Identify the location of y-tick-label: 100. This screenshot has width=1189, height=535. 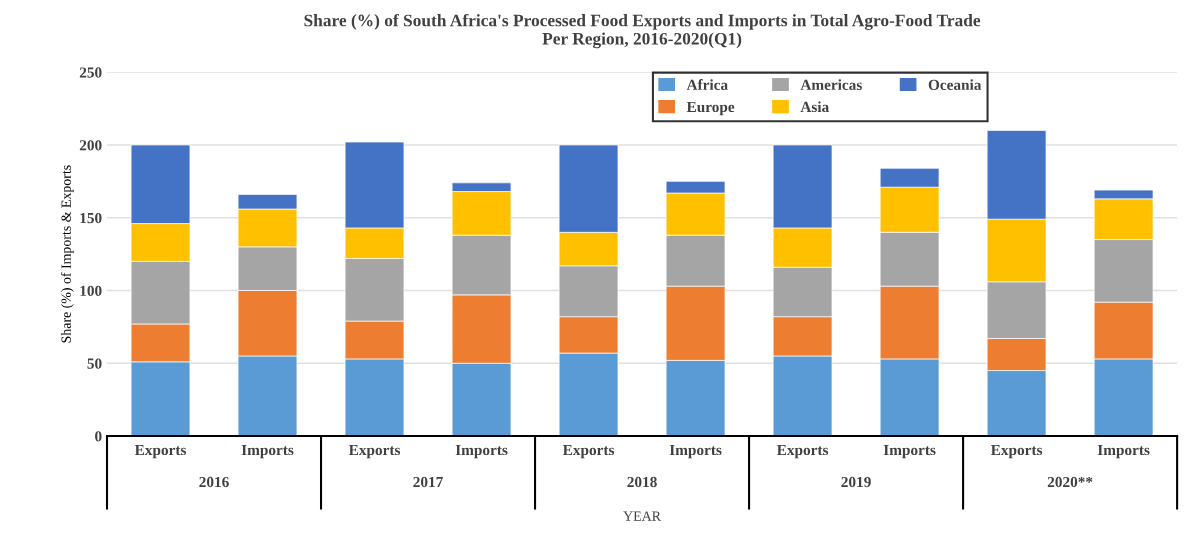
(91, 290).